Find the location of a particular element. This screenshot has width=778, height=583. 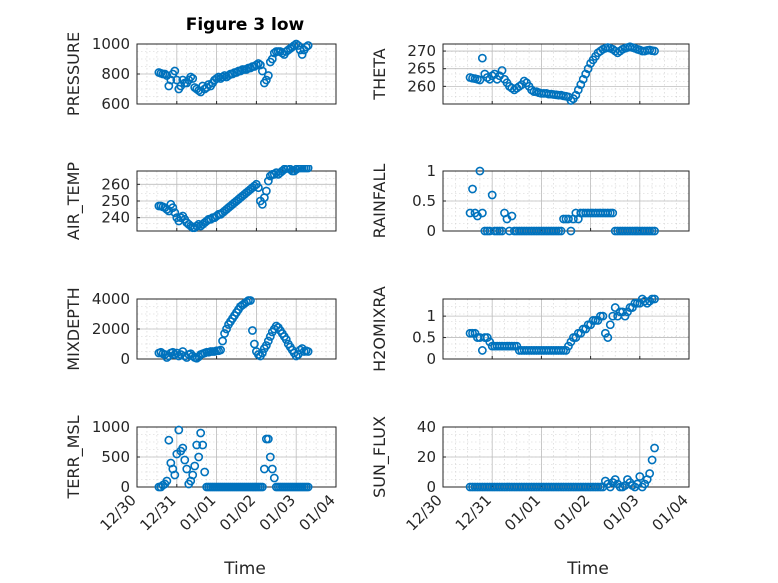

x-tick-label: 12/31 is located at coordinates (473, 512).